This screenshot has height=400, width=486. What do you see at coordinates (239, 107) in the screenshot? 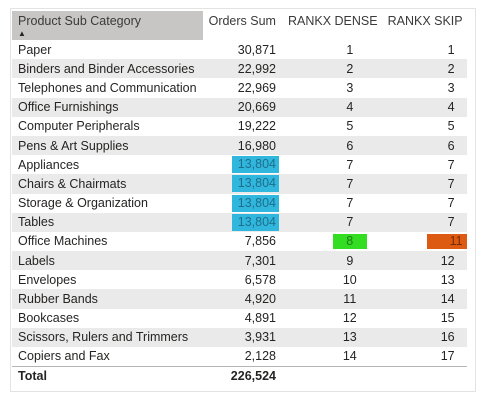
I see `table-row: Office Furnishings 20,669 4 4` at bounding box center [239, 107].